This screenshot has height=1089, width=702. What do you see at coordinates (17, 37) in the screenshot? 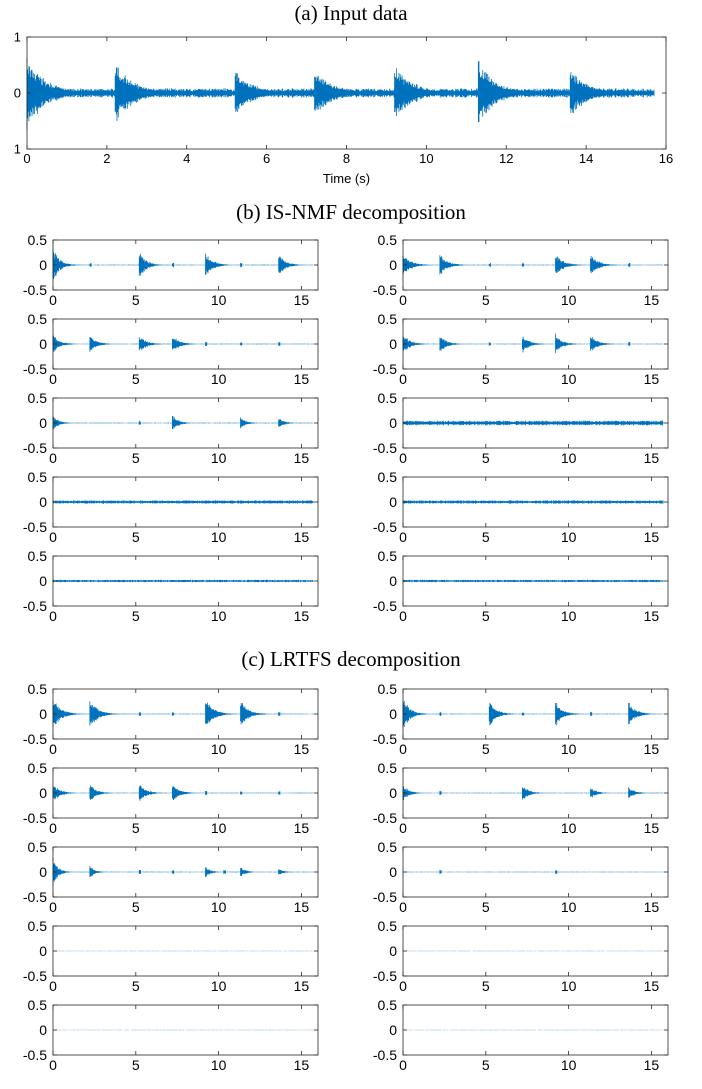
I see `y-tick-label: 1` at bounding box center [17, 37].